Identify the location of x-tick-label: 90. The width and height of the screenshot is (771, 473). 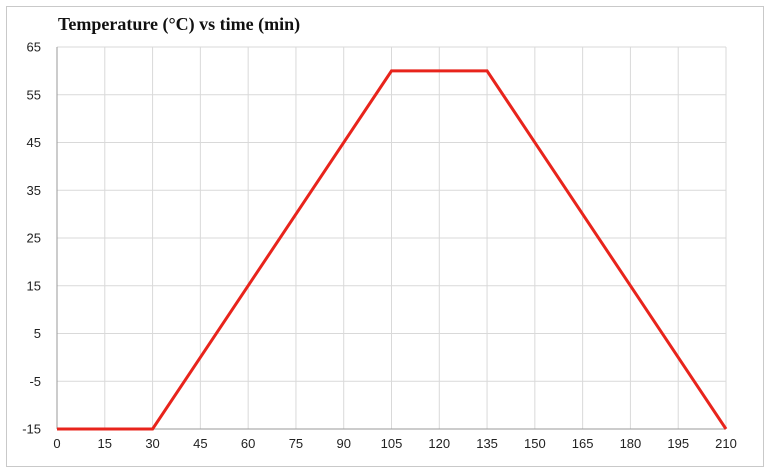
(343, 443).